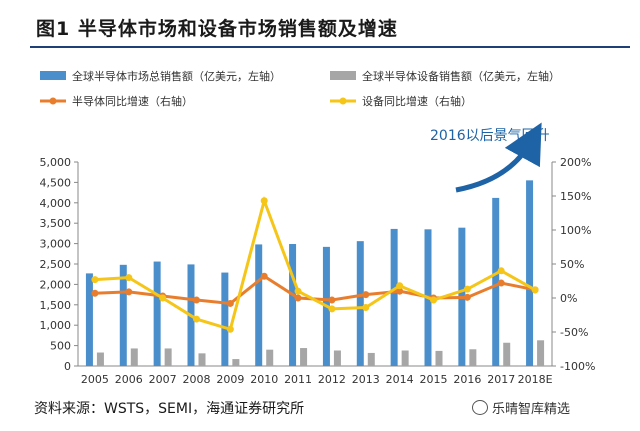 Image resolution: width=640 pixels, height=431 pixels. Describe the element at coordinates (490, 136) in the screenshot. I see `annotation-text: 2016以后景气回升` at that location.